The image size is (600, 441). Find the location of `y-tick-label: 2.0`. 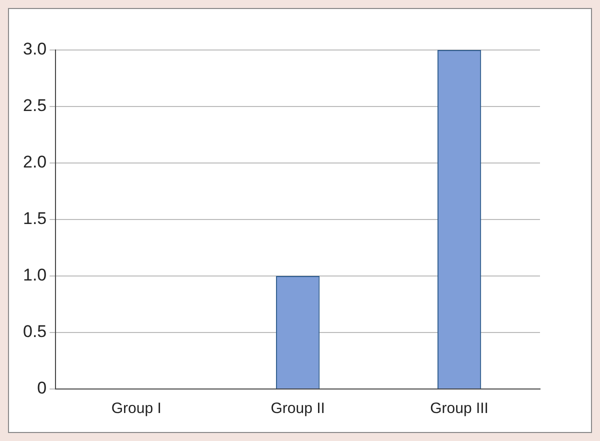

y-tick-label: 2.0 is located at coordinates (34, 162).